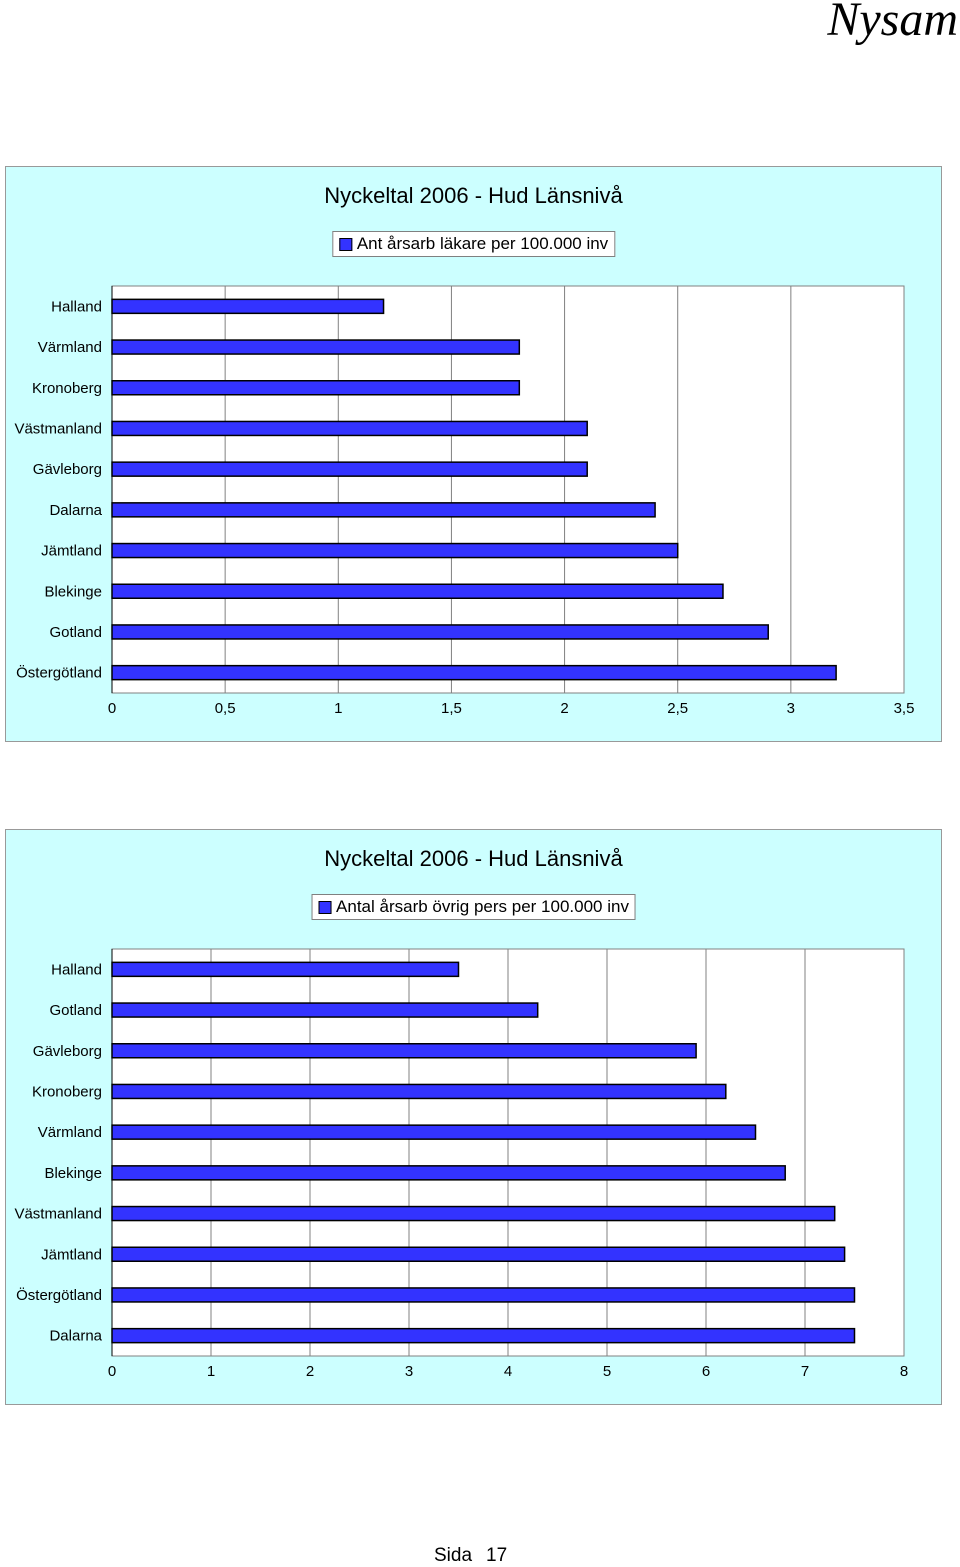 This screenshot has height=1567, width=960. I want to click on chart-legend: Ant årsarb läkare per 100.000 inv, so click(473, 244).